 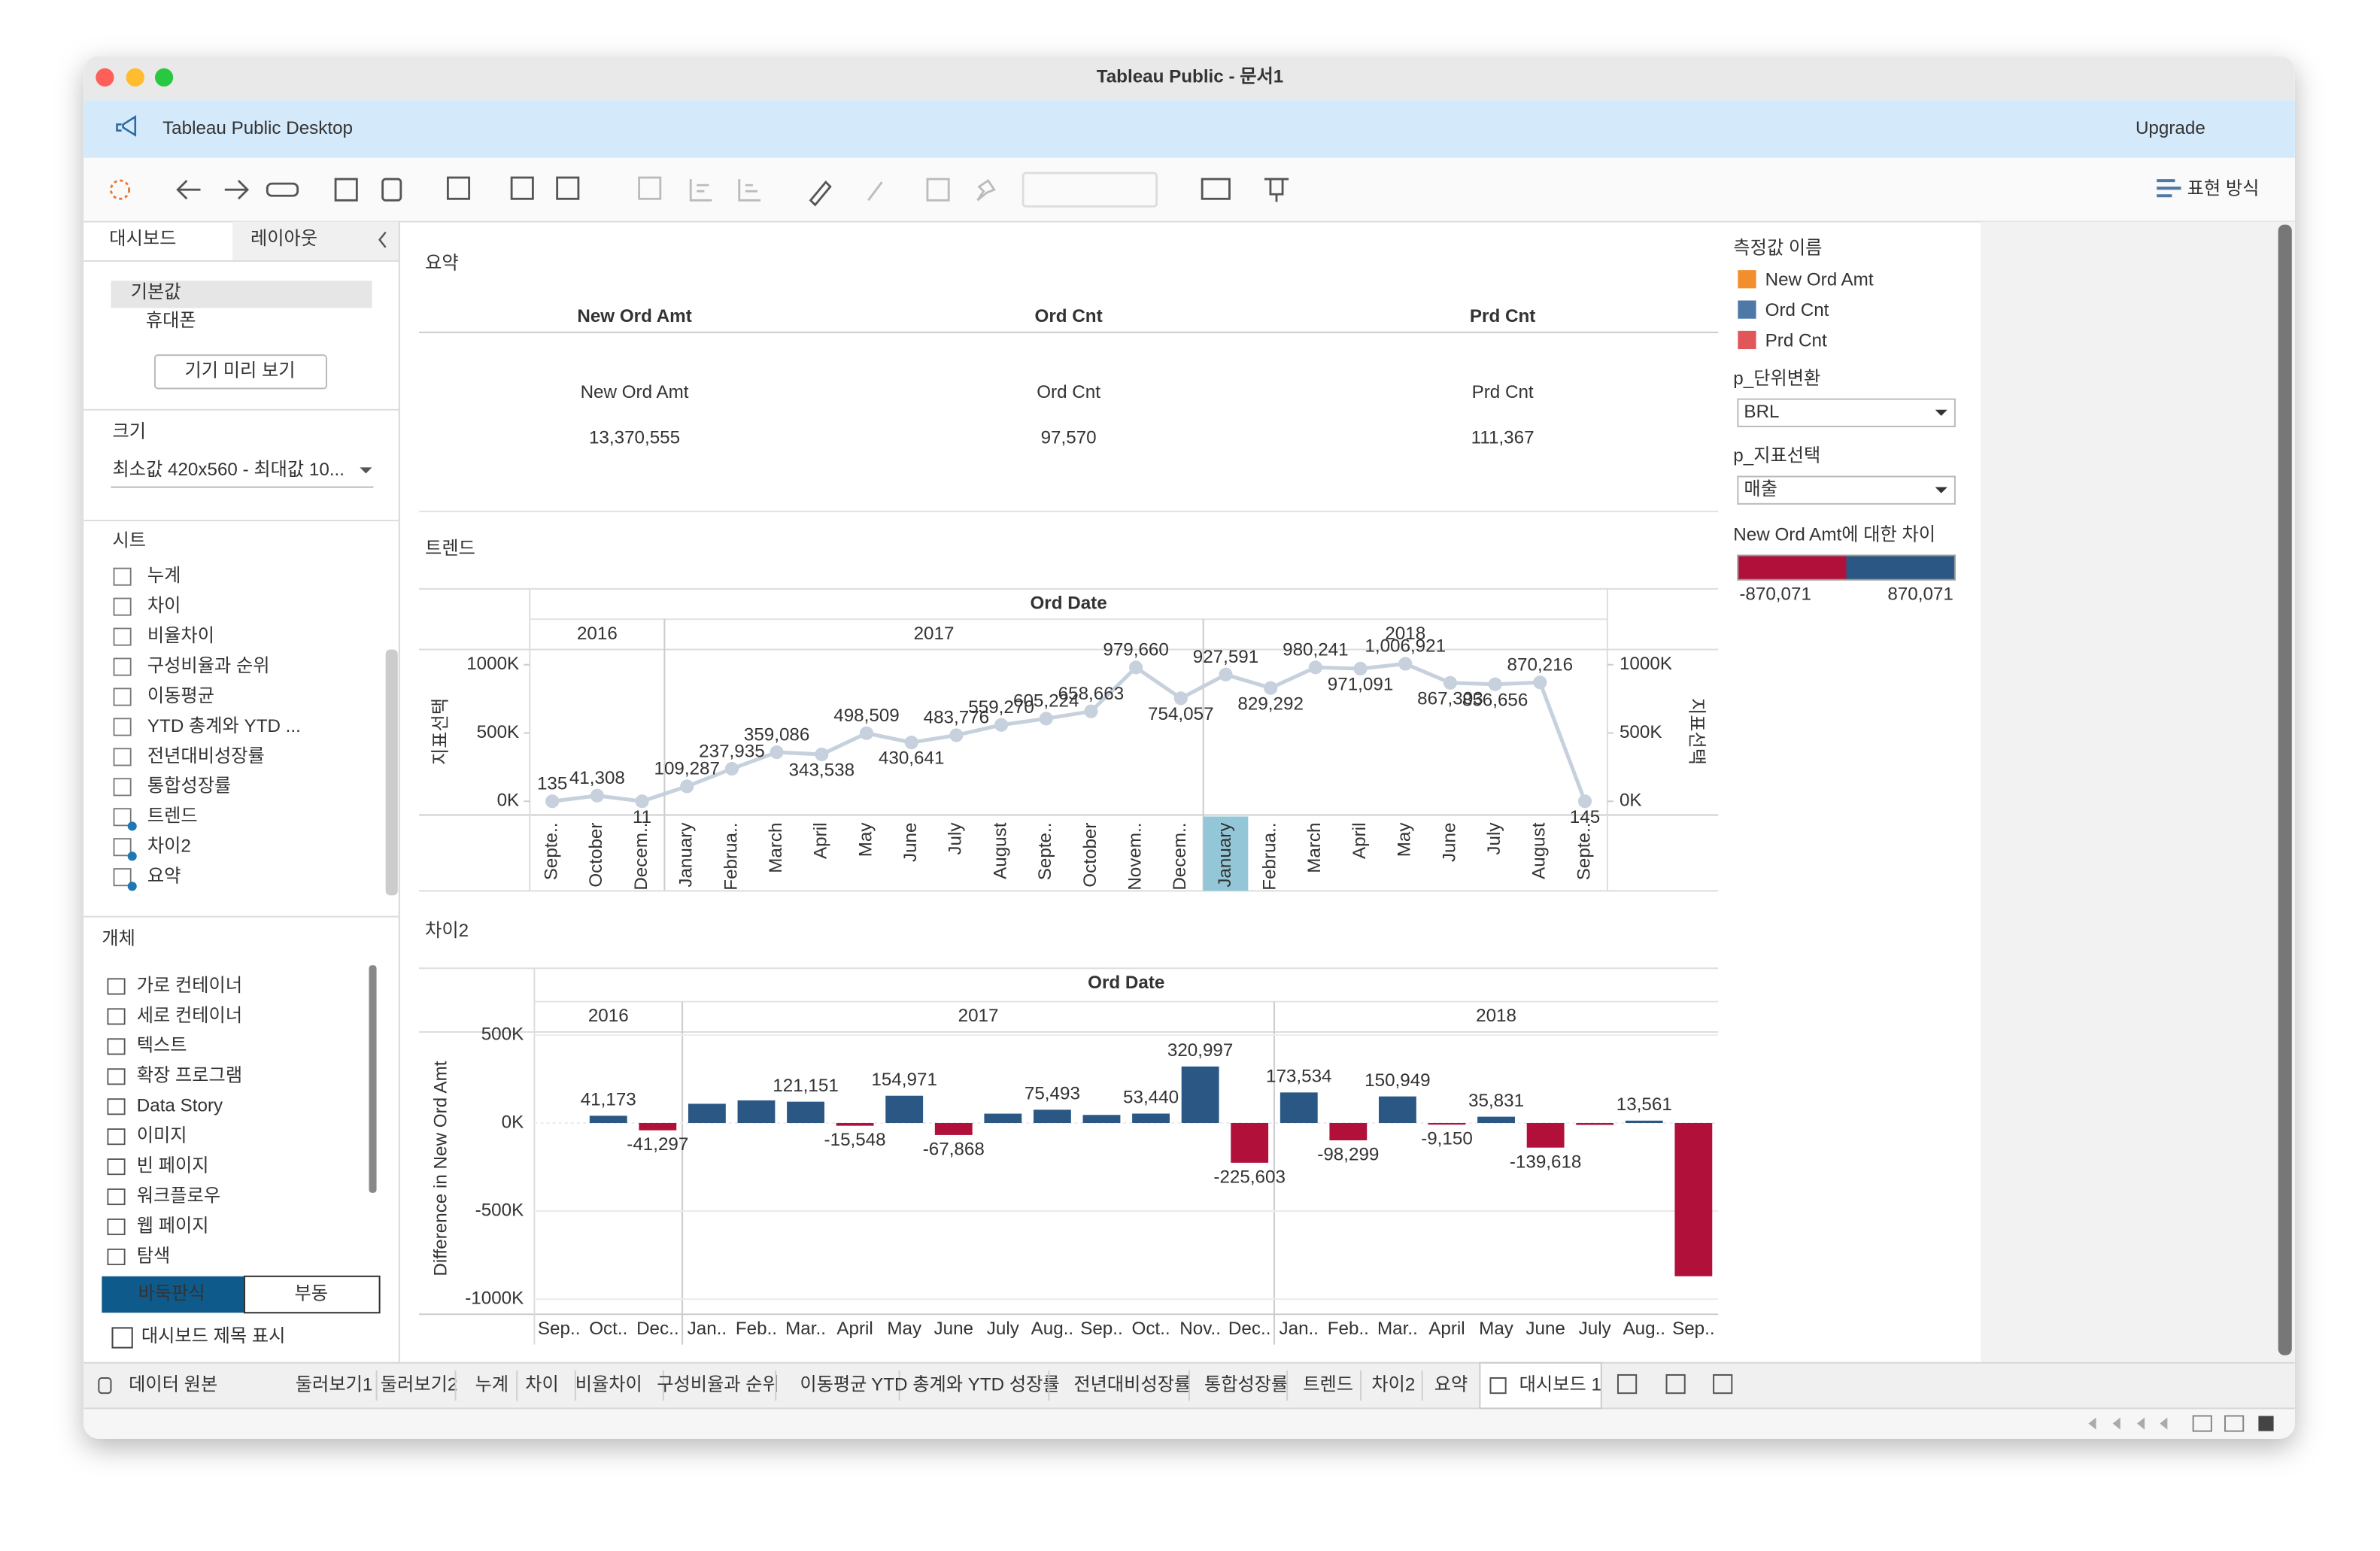 What do you see at coordinates (492, 1384) in the screenshot?
I see `sheet-tab: 누계` at bounding box center [492, 1384].